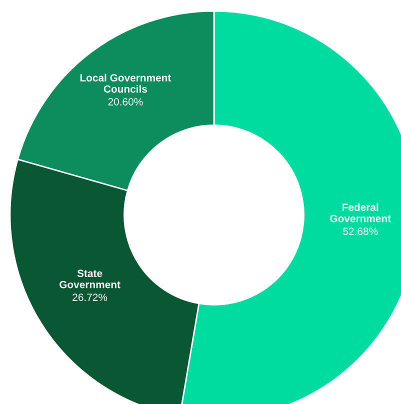 The width and height of the screenshot is (401, 404). I want to click on data-label: 52.68%, so click(360, 232).